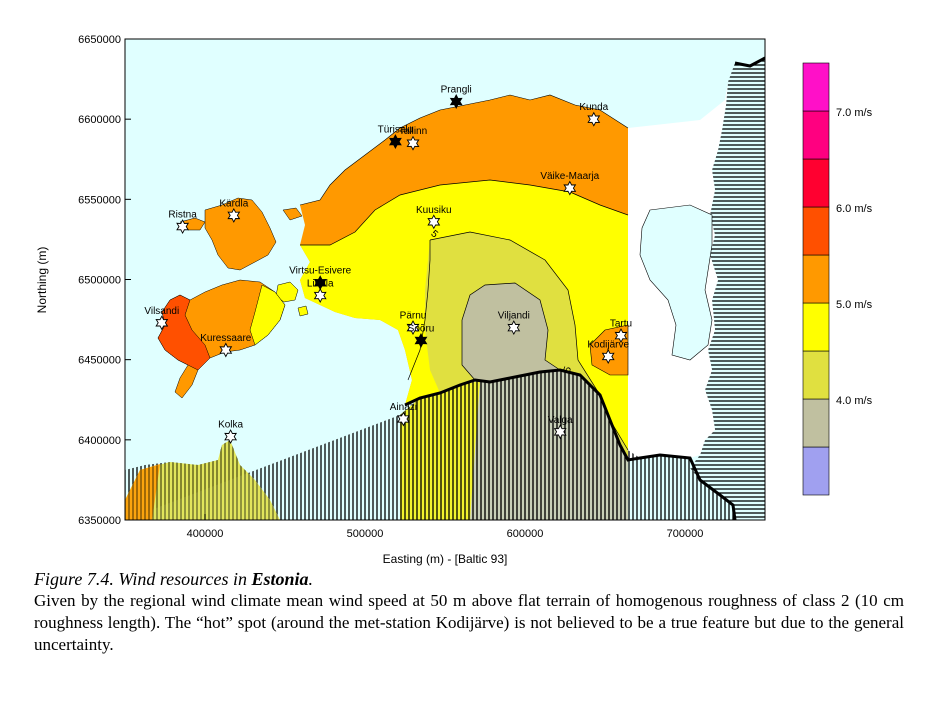  Describe the element at coordinates (99, 200) in the screenshot. I see `y-tick-label: 6550000` at that location.